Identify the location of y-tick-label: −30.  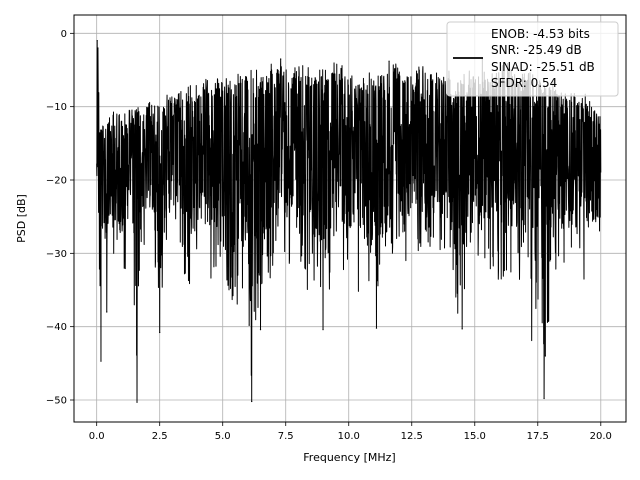
(56, 254).